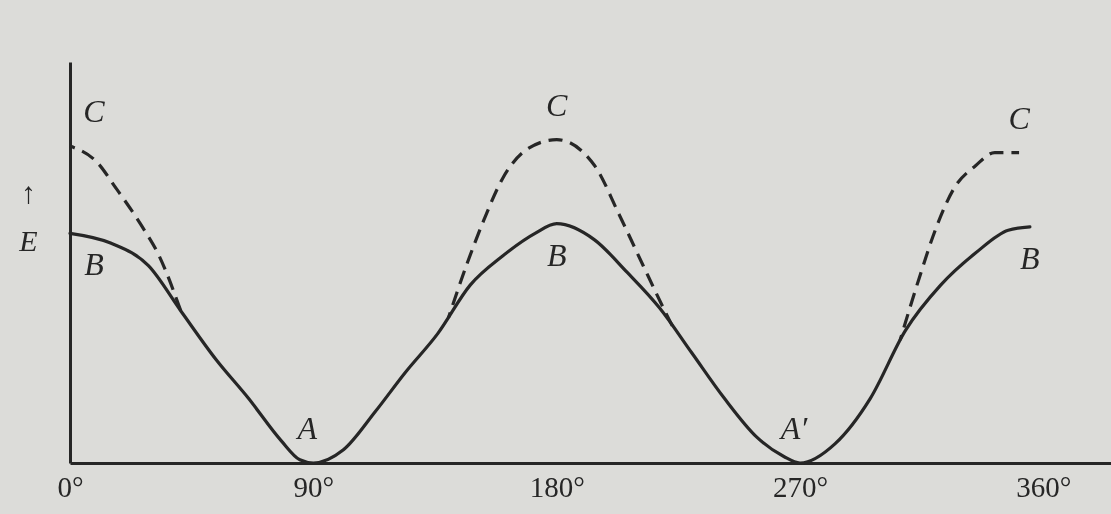 This screenshot has height=514, width=1111. I want to click on x-tick-label: 0°, so click(70, 486).